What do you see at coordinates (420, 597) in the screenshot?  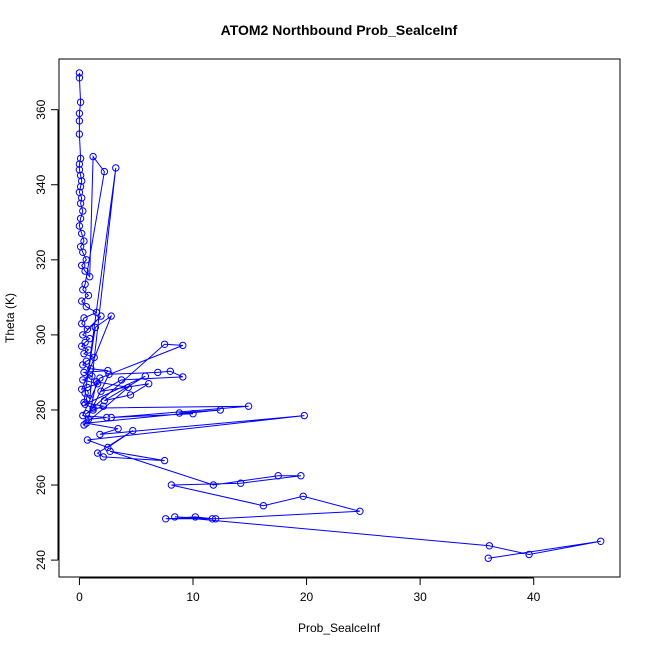 I see `x-tick-label: 30` at bounding box center [420, 597].